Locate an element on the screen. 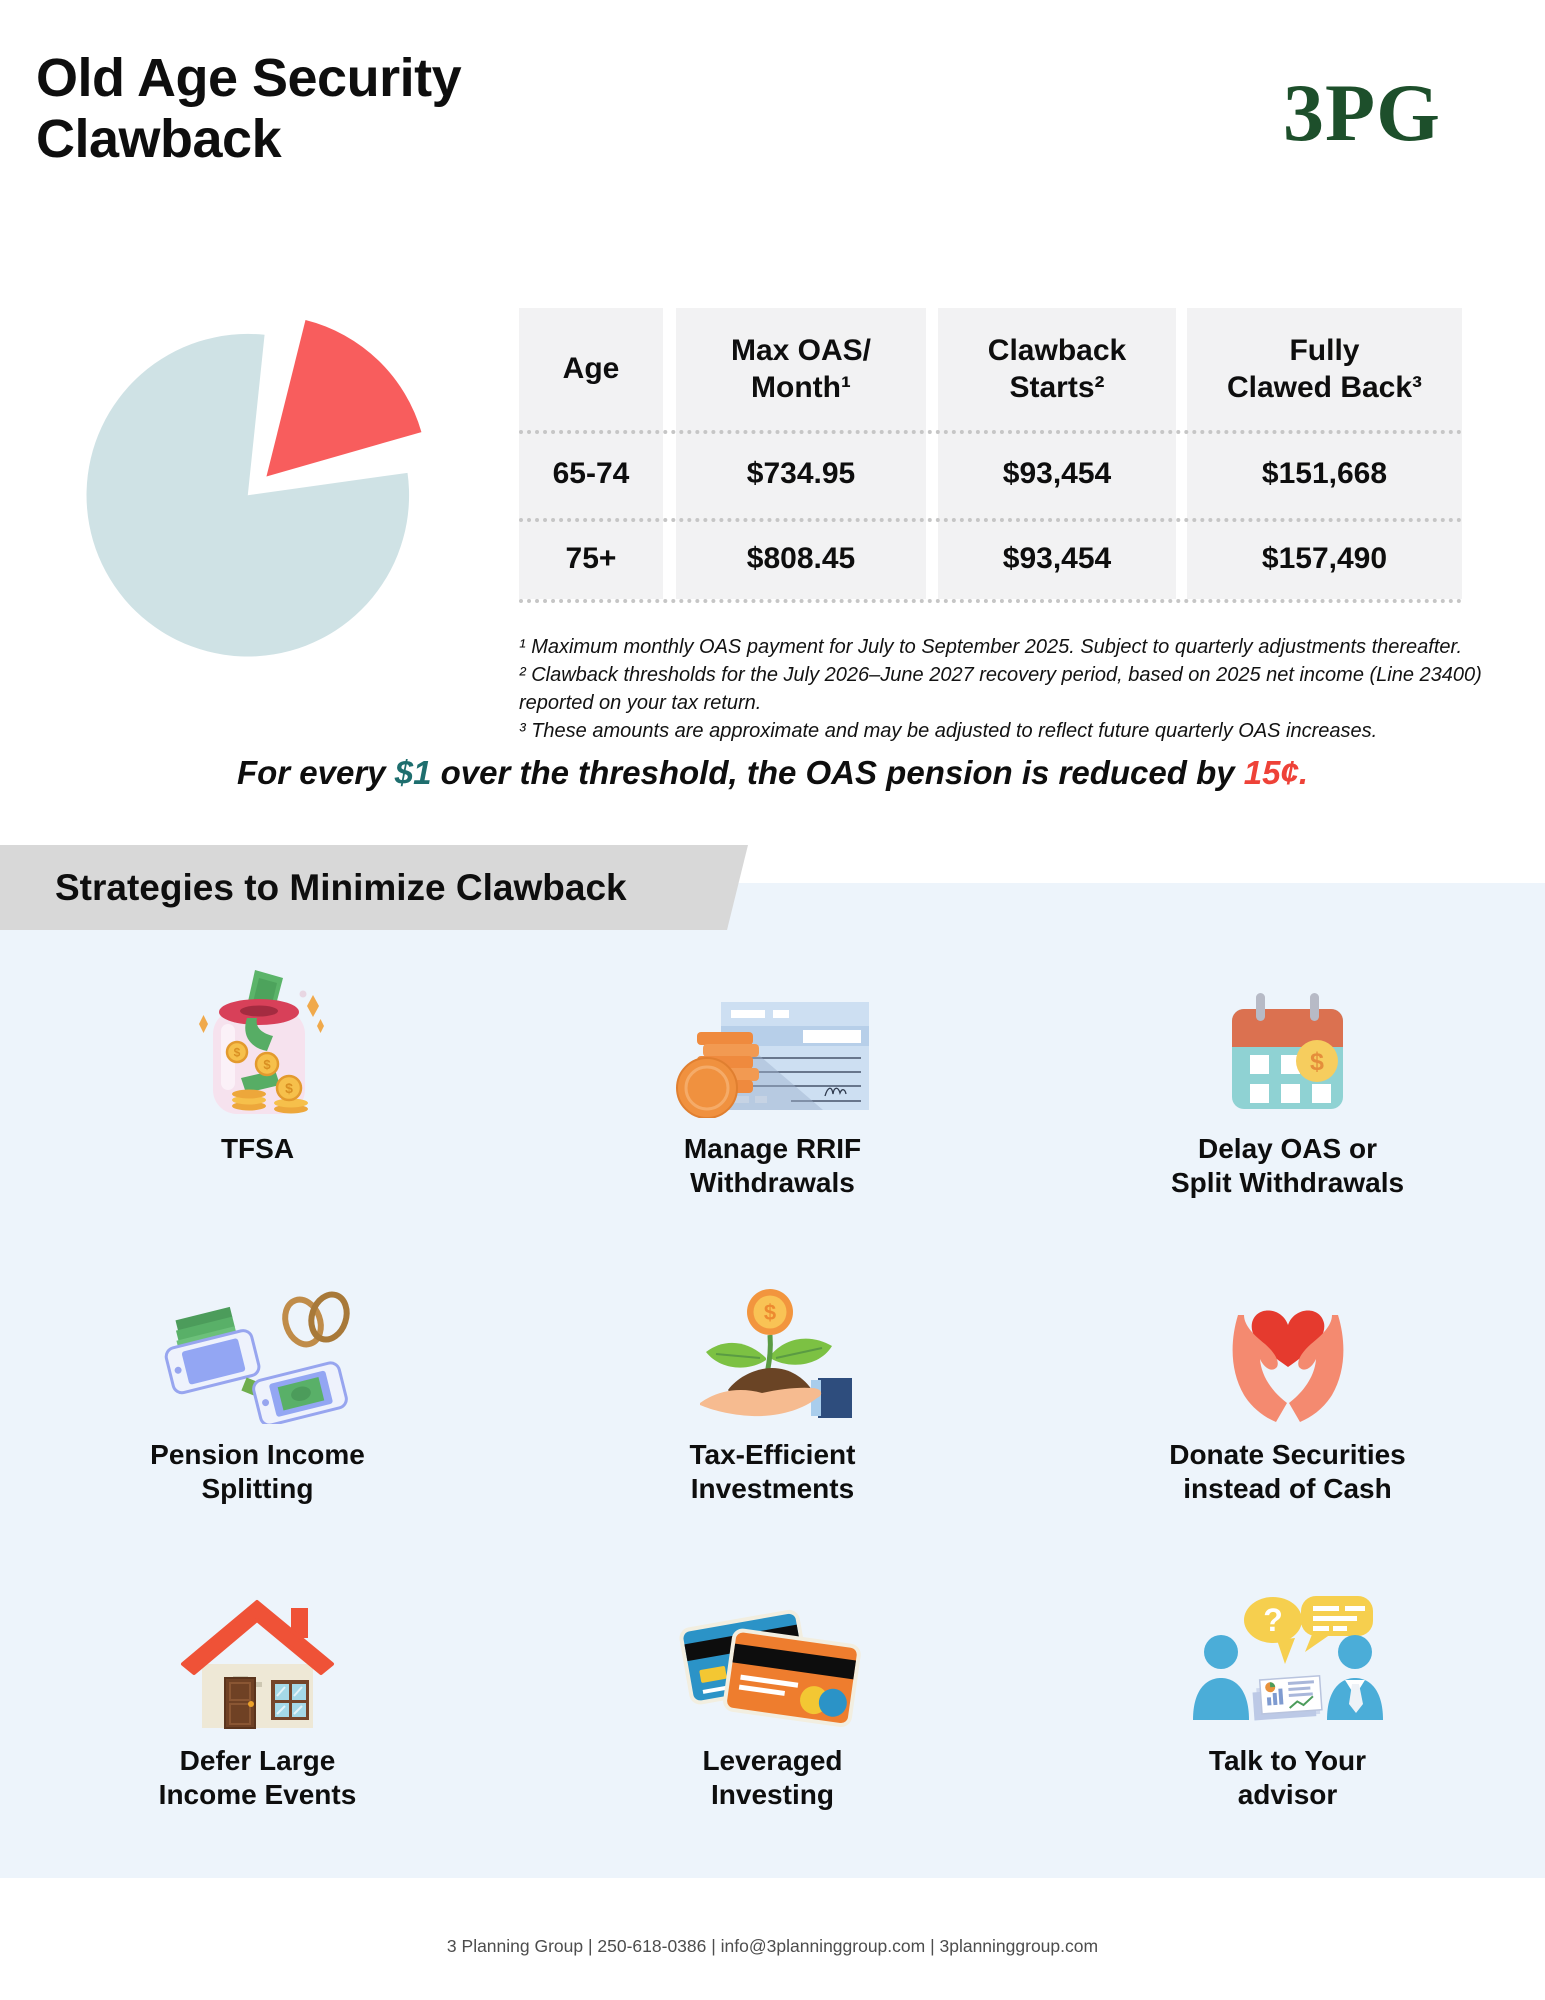 The height and width of the screenshot is (2000, 1545). house-icon is located at coordinates (257, 1641).